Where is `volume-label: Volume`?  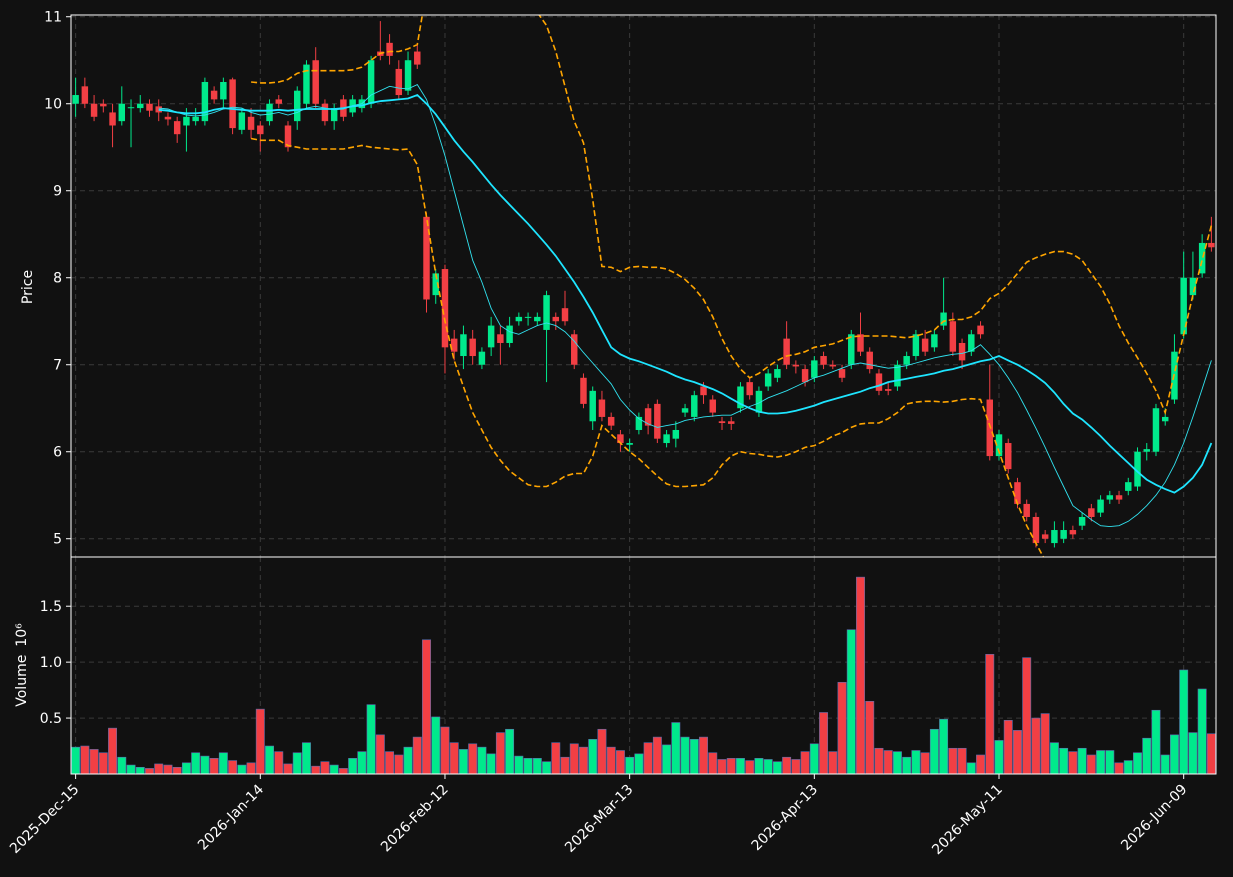
volume-label: Volume is located at coordinates (22, 681).